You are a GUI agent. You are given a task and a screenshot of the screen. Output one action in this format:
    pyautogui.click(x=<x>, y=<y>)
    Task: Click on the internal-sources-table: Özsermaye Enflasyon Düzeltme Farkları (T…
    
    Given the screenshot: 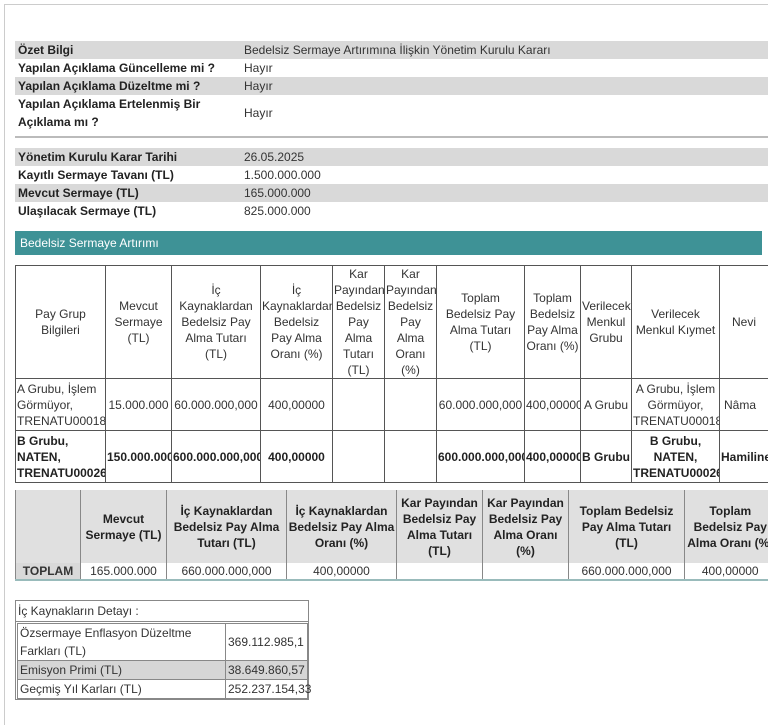 What is the action you would take?
    pyautogui.click(x=162, y=661)
    